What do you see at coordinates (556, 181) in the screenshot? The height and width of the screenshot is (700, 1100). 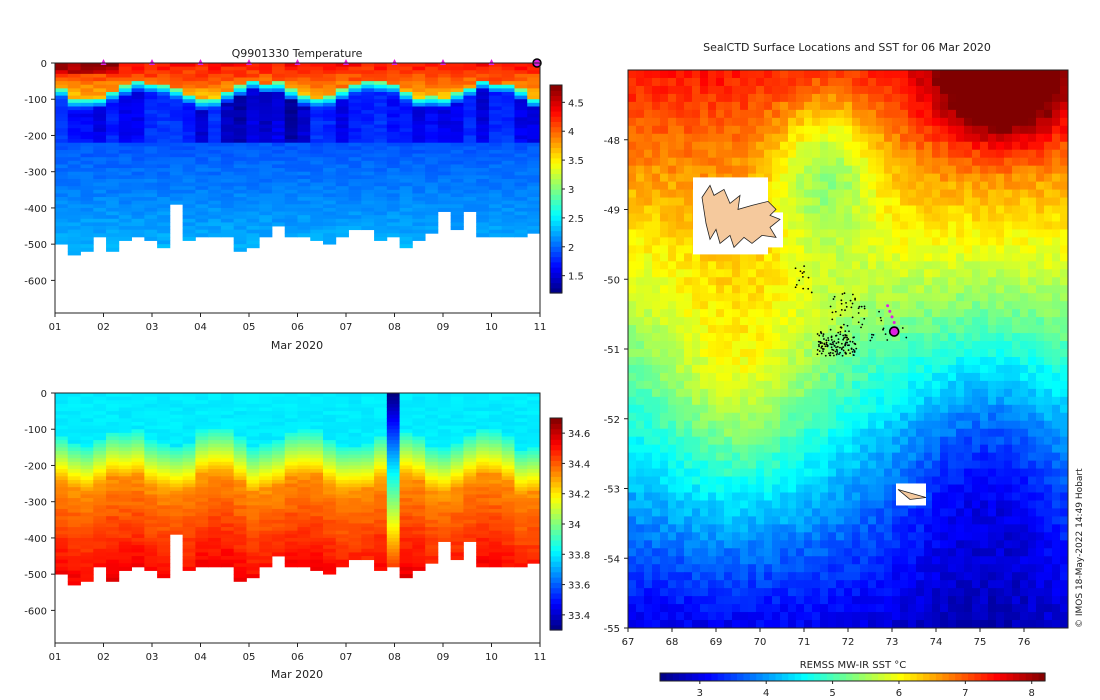 I see `temperature-colorbar-step` at bounding box center [556, 181].